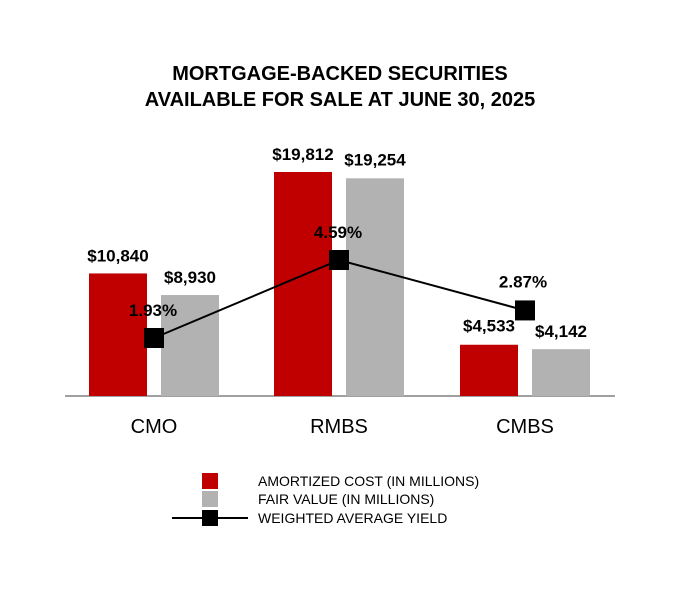 The width and height of the screenshot is (680, 600). What do you see at coordinates (525, 427) in the screenshot?
I see `x-tick-label: CMBS` at bounding box center [525, 427].